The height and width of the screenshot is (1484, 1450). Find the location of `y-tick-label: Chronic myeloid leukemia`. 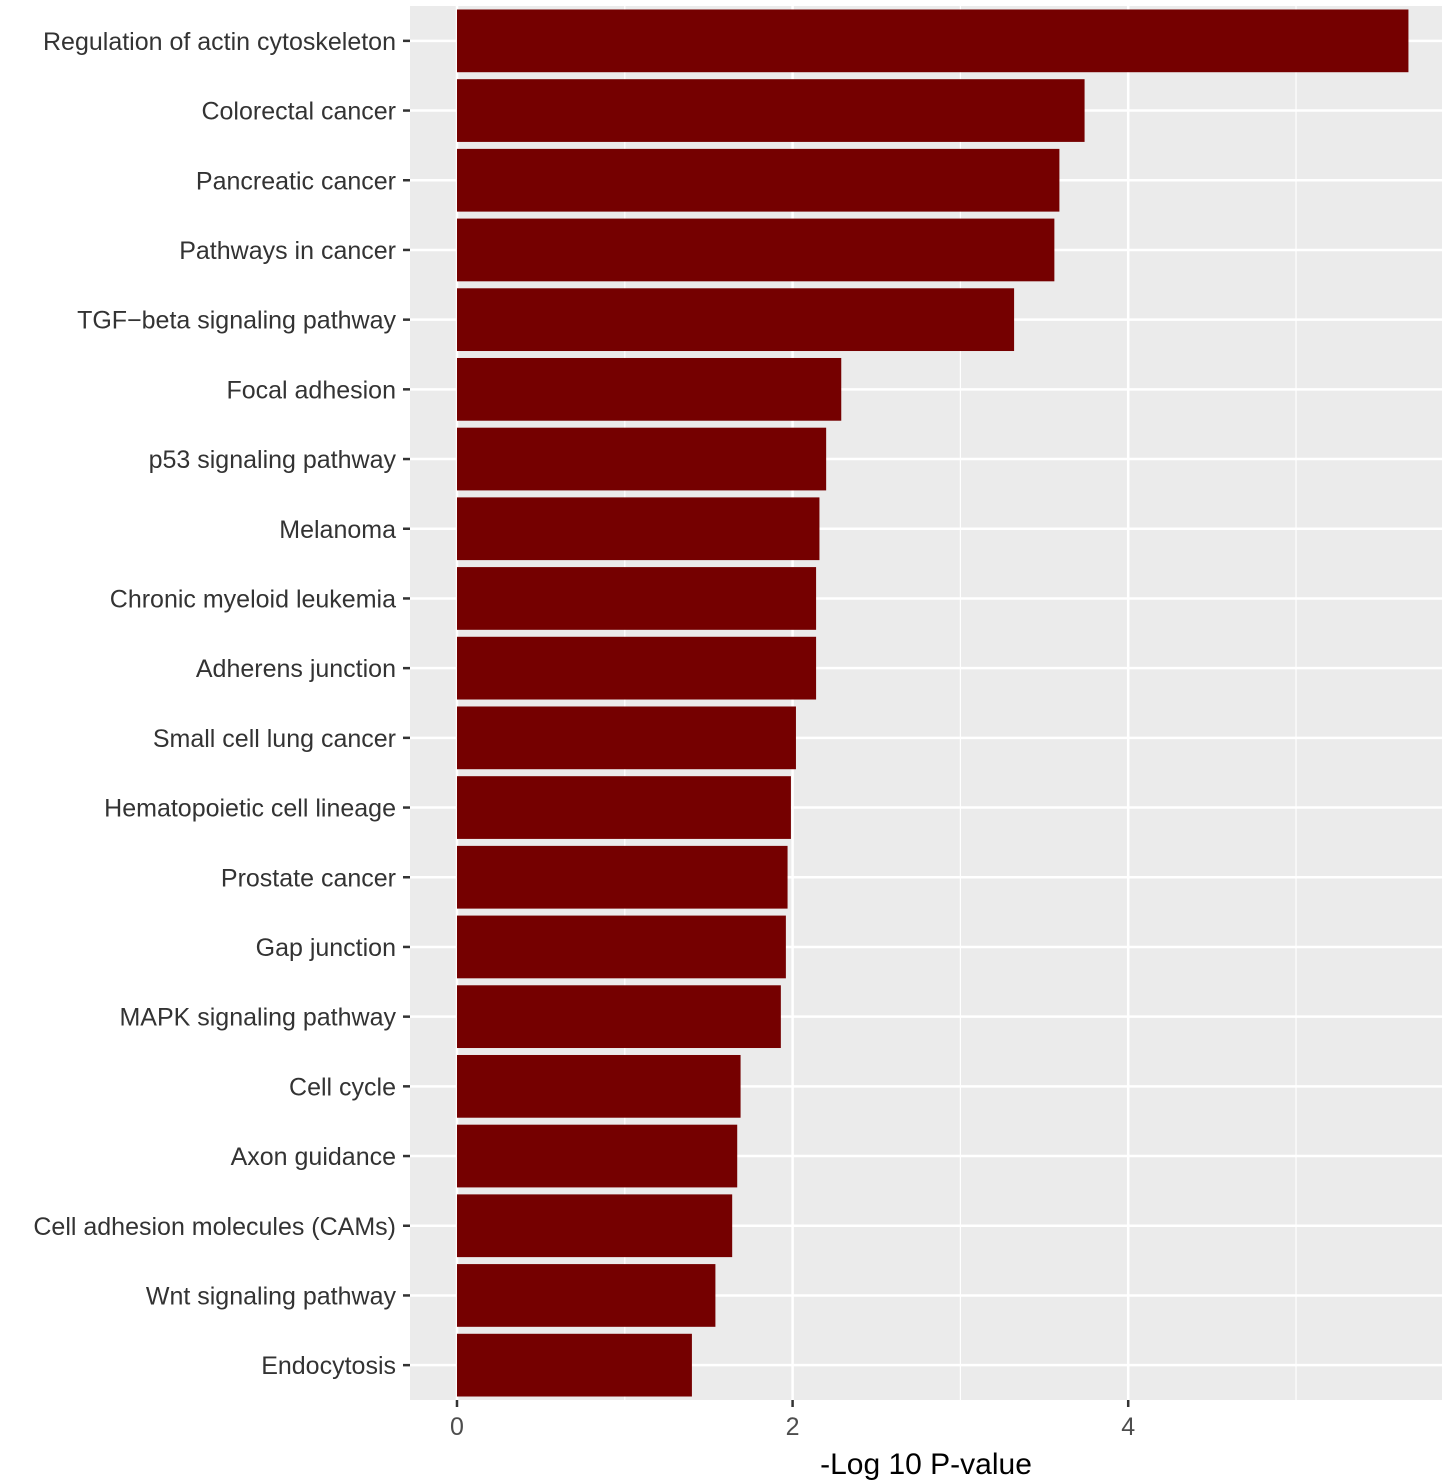

y-tick-label: Chronic myeloid leukemia is located at coordinates (253, 599).